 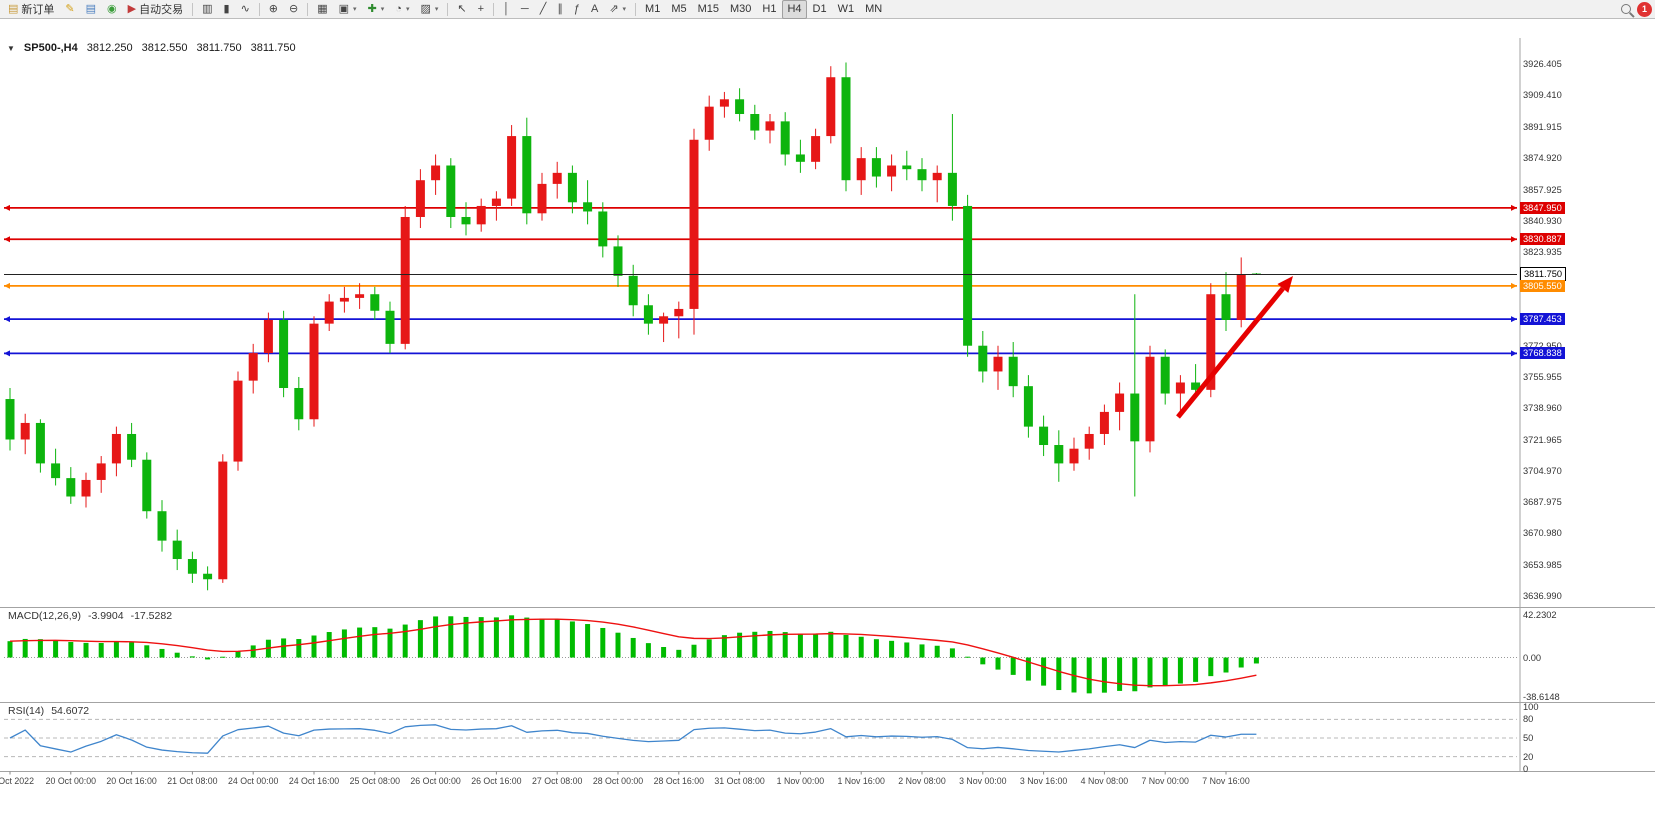 I want to click on timeframe-m30-label: M30, so click(x=741, y=9).